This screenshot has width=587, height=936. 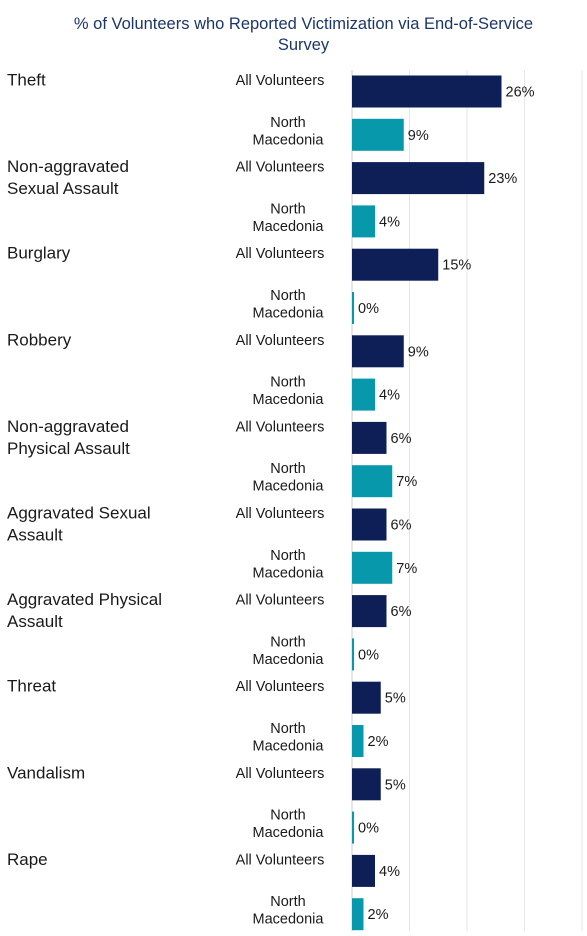 What do you see at coordinates (79, 513) in the screenshot?
I see `category-label: Aggravated Sexual` at bounding box center [79, 513].